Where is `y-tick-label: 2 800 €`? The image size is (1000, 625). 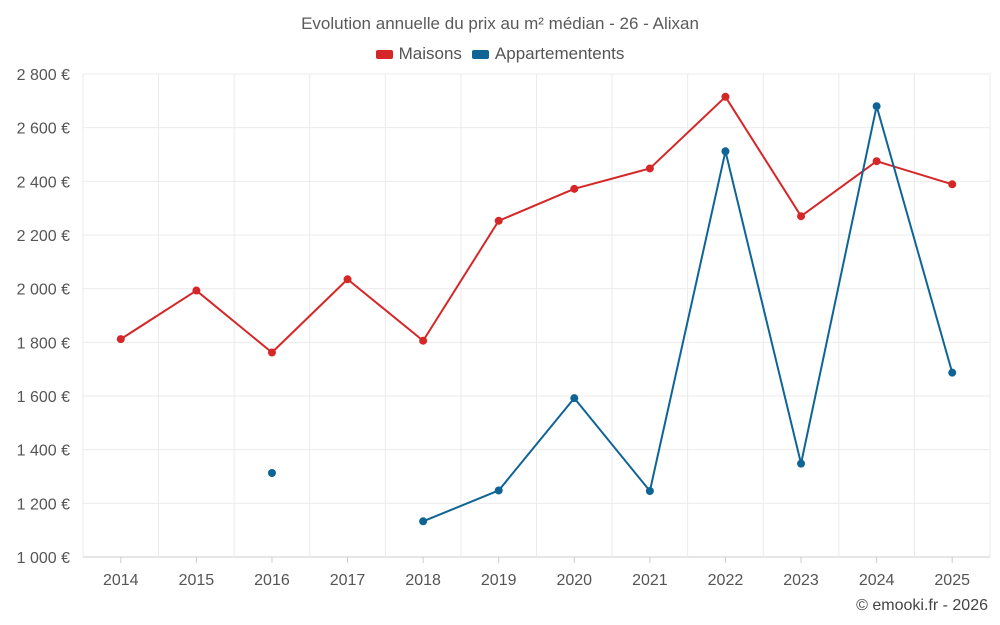 y-tick-label: 2 800 € is located at coordinates (43, 75).